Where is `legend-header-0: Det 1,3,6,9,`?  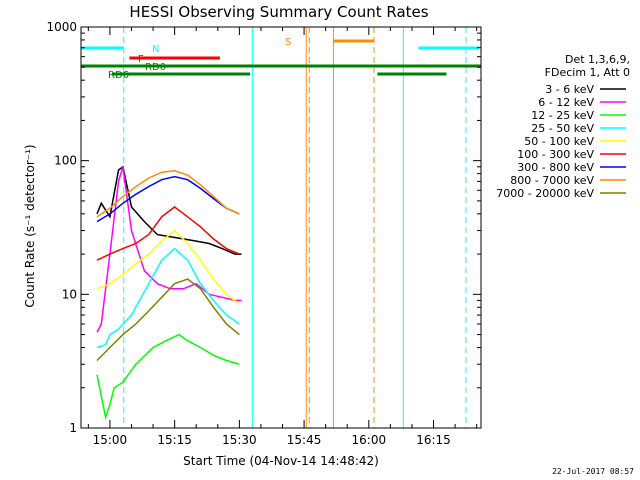 legend-header-0: Det 1,3,6,9, is located at coordinates (597, 59).